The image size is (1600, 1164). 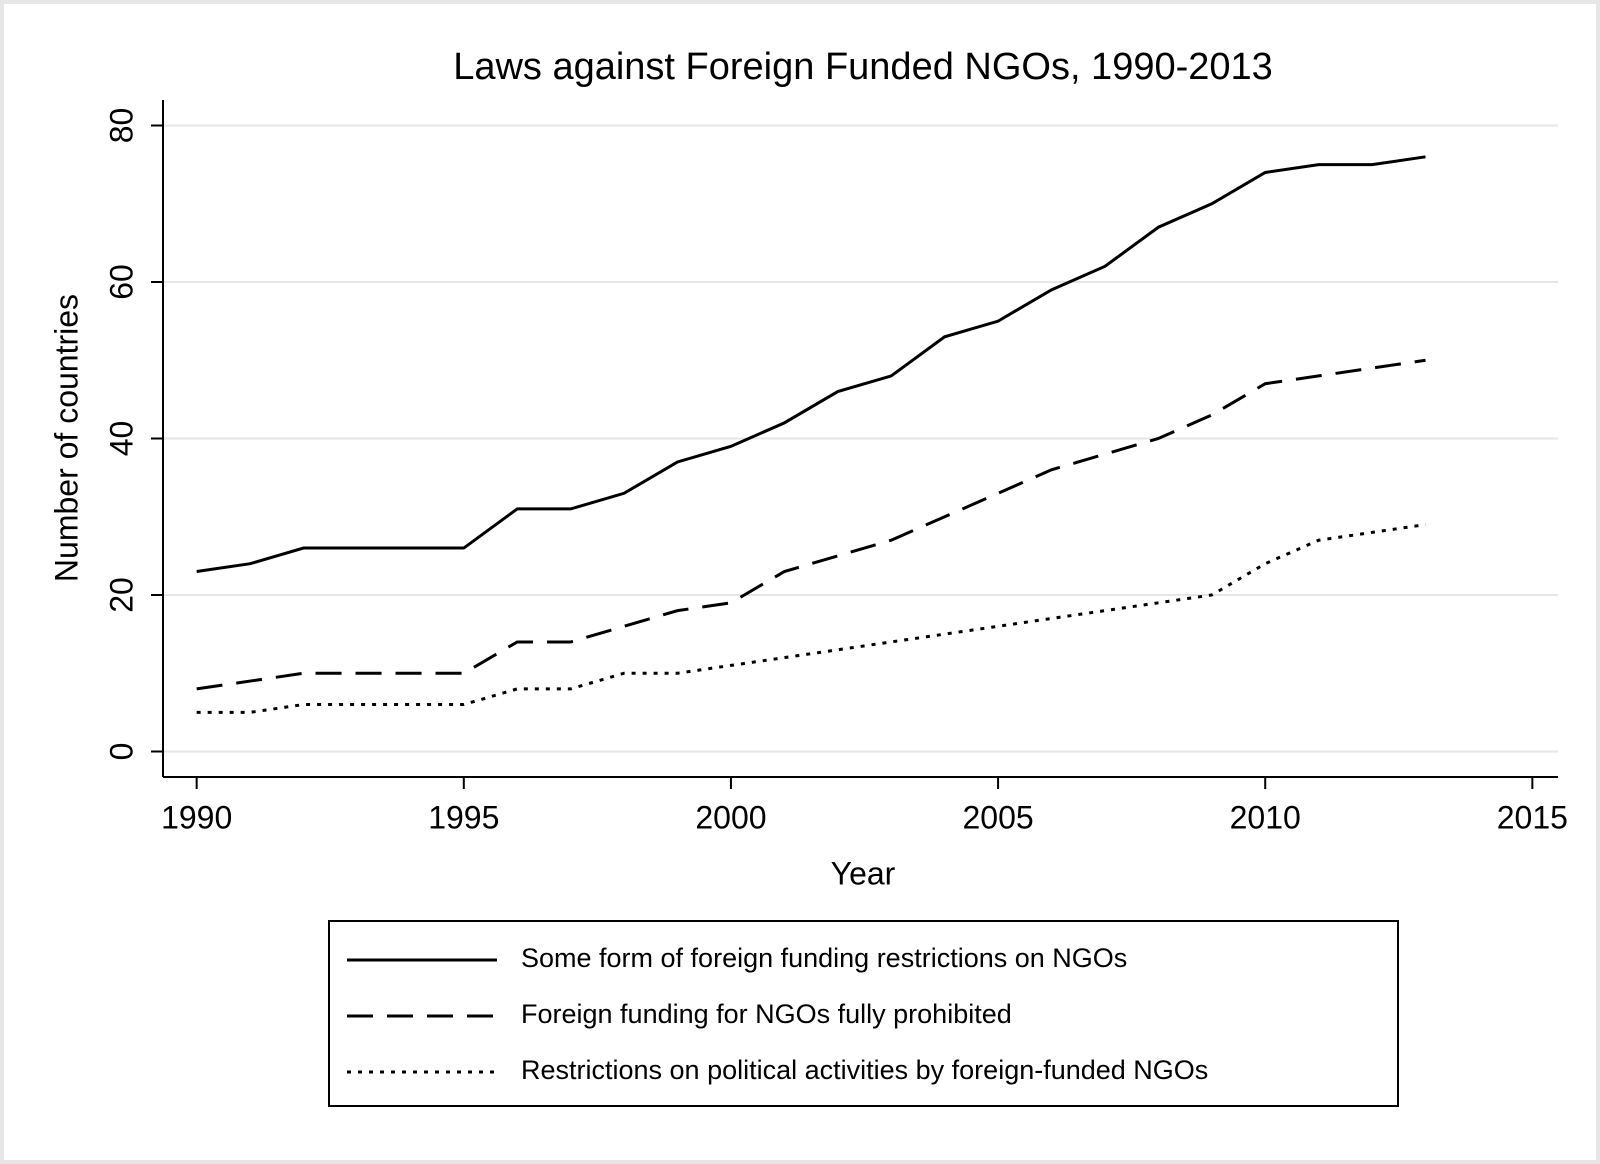 I want to click on y-axis-label: Number of countries, so click(x=66, y=438).